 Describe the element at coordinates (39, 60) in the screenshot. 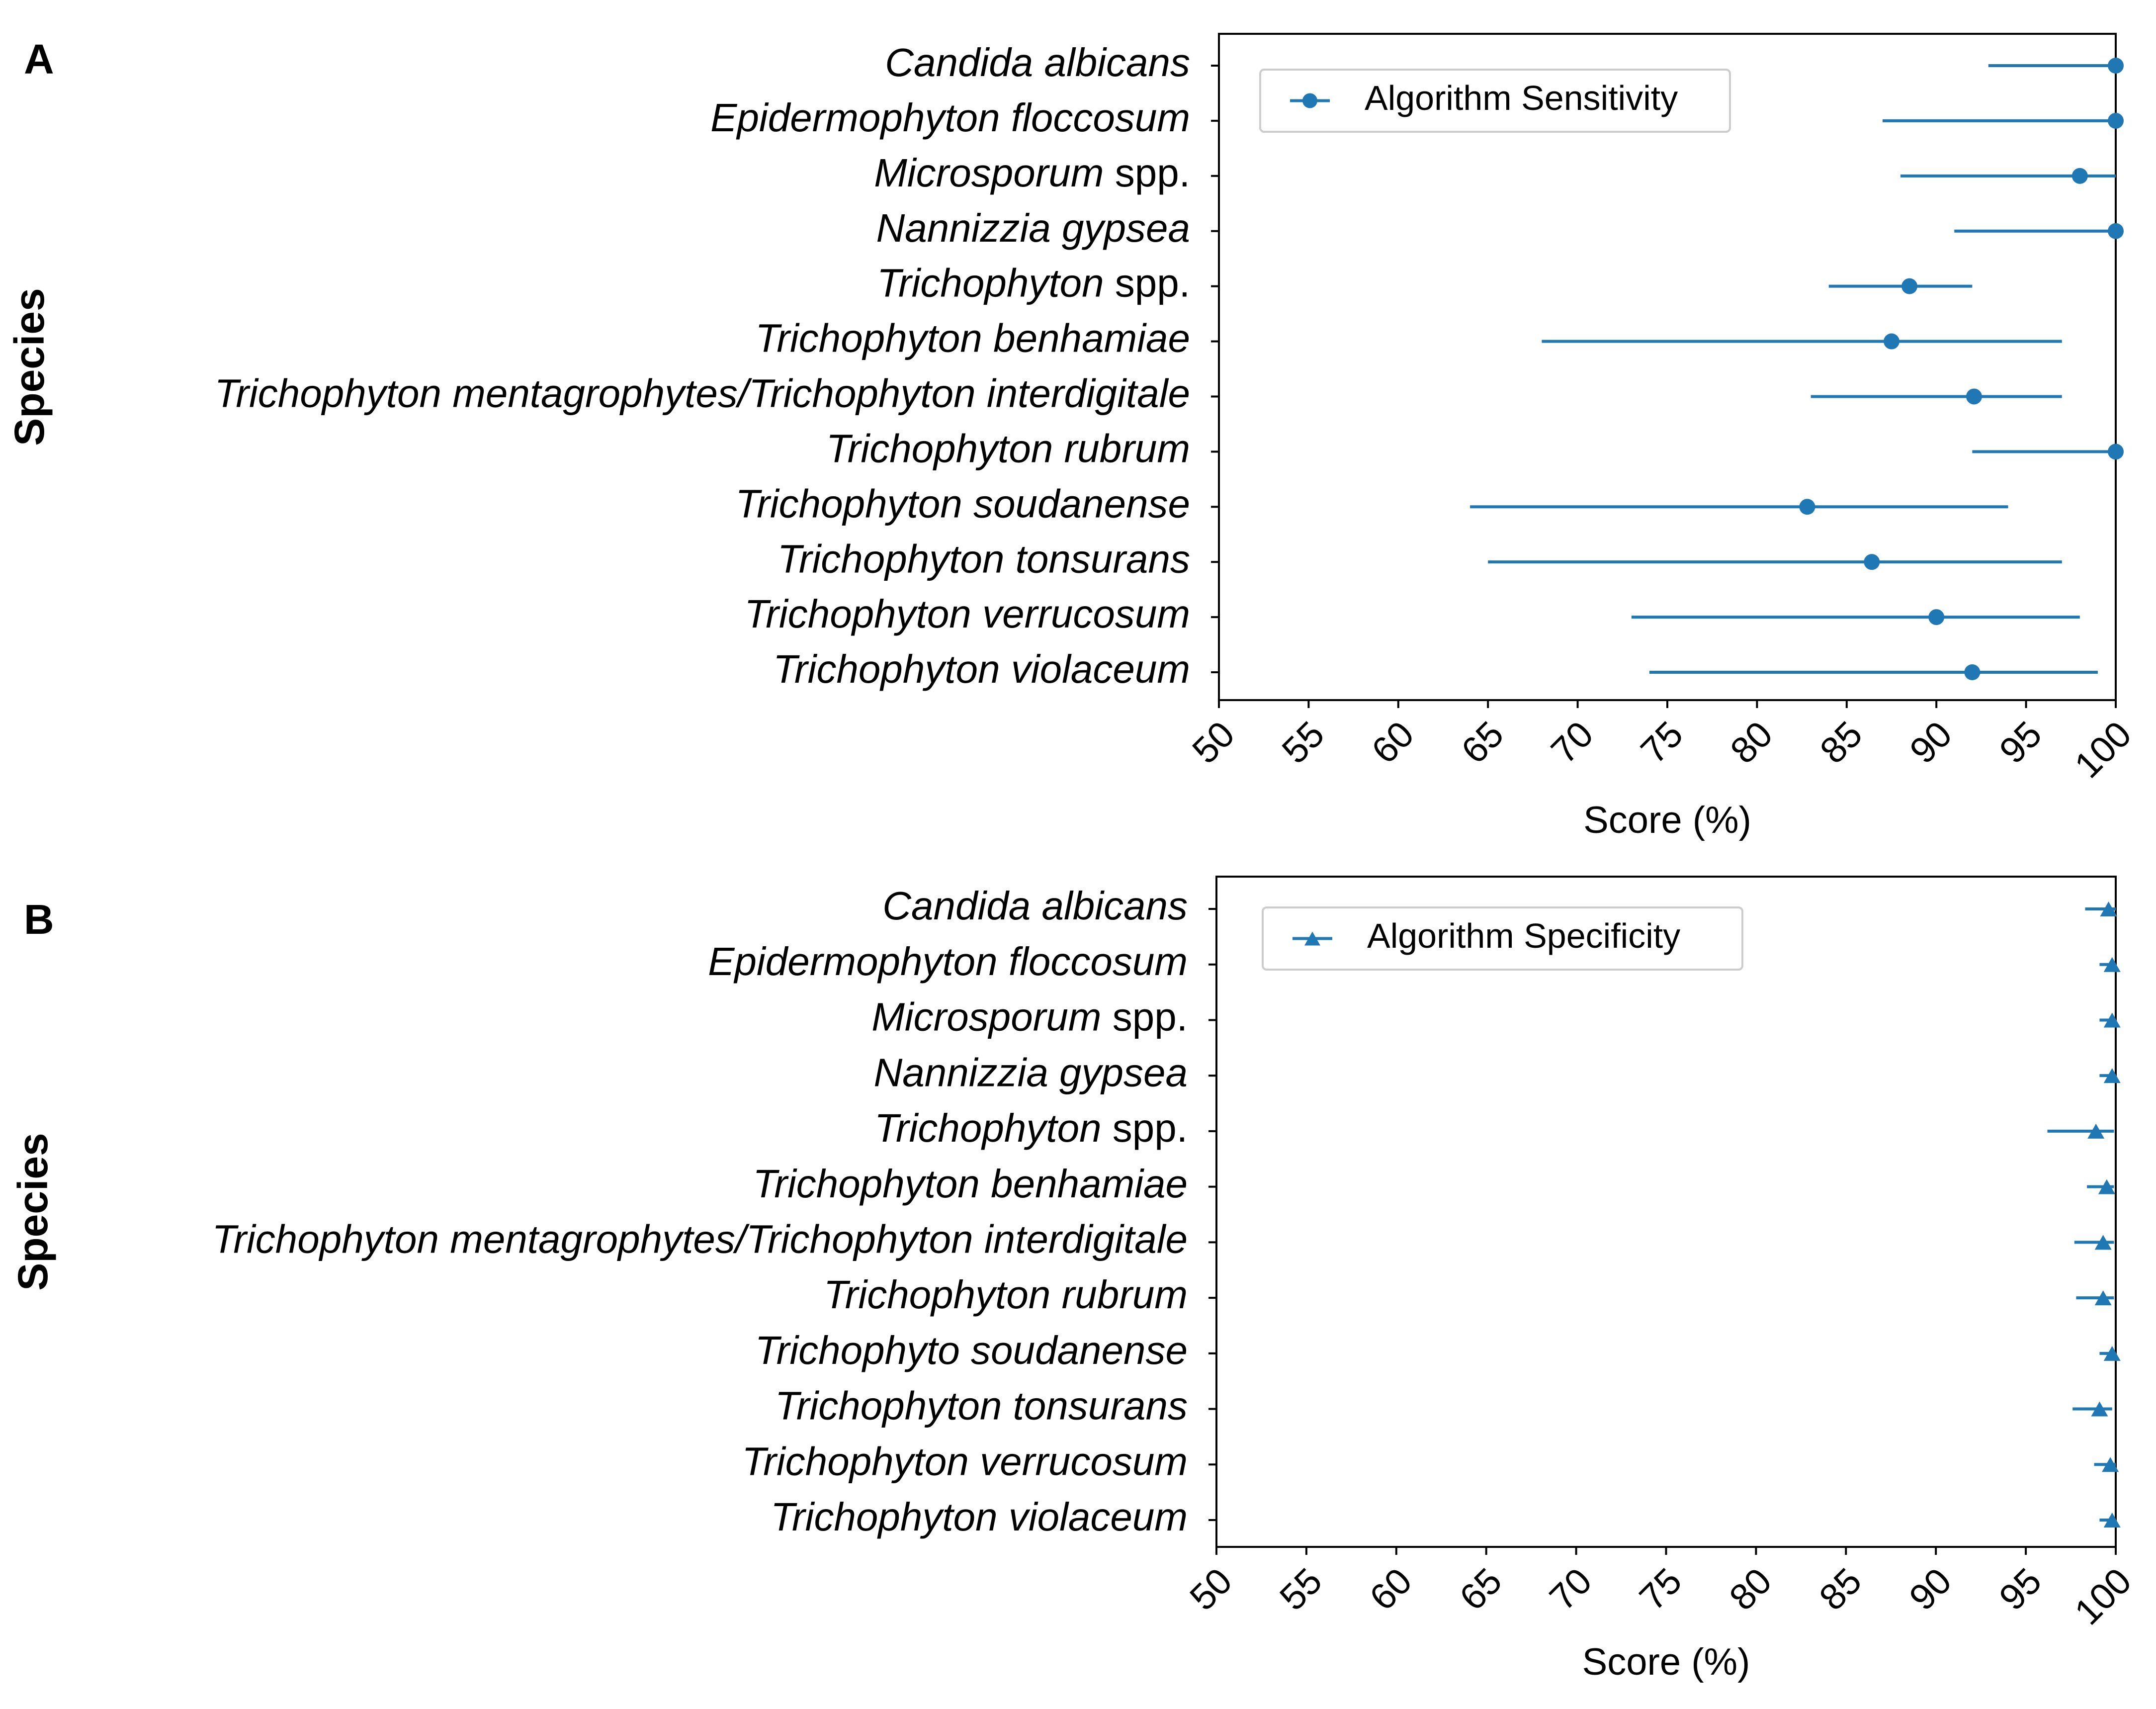

I see `panel-label: A` at that location.